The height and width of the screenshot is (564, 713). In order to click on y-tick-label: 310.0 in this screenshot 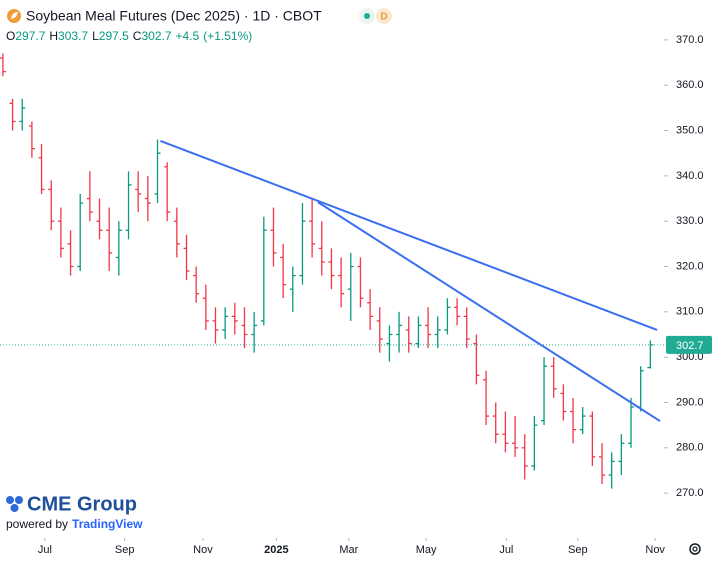, I will do `click(690, 312)`.